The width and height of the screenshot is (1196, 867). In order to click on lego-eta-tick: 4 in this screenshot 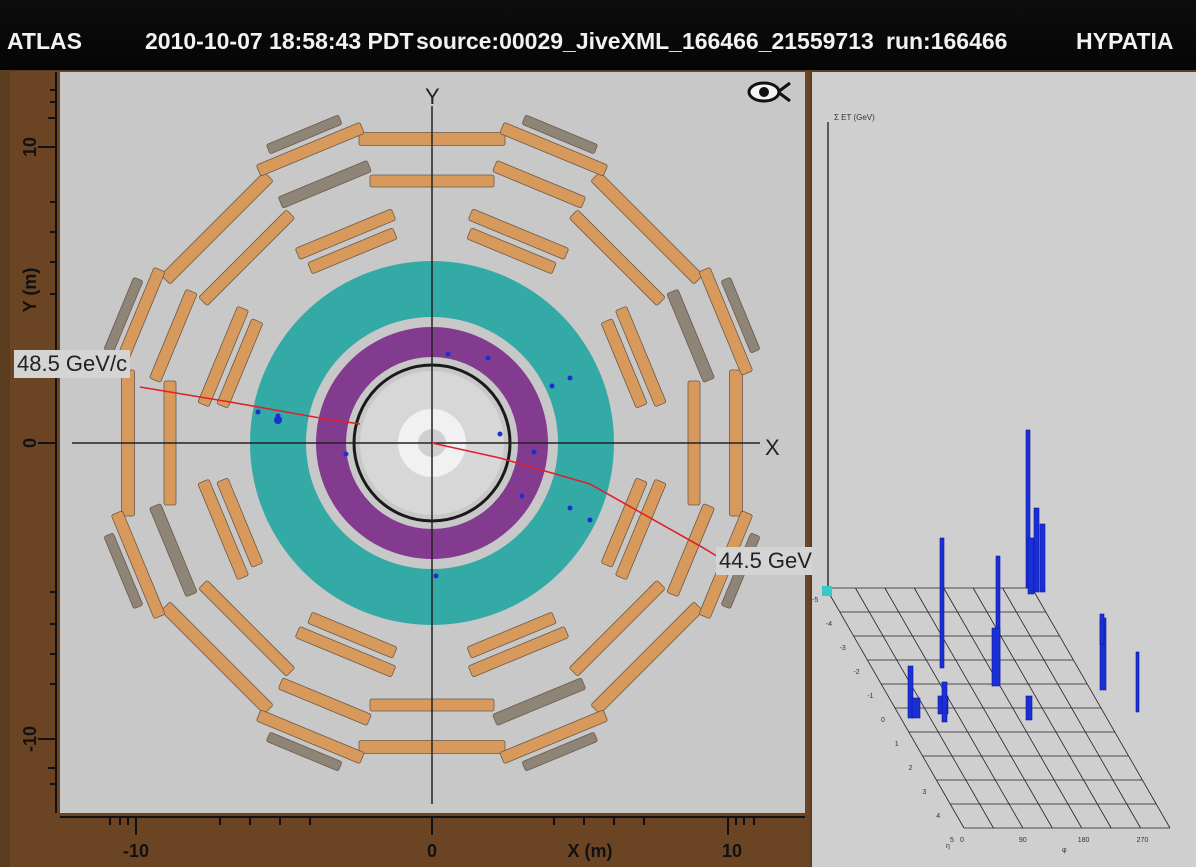, I will do `click(938, 816)`.